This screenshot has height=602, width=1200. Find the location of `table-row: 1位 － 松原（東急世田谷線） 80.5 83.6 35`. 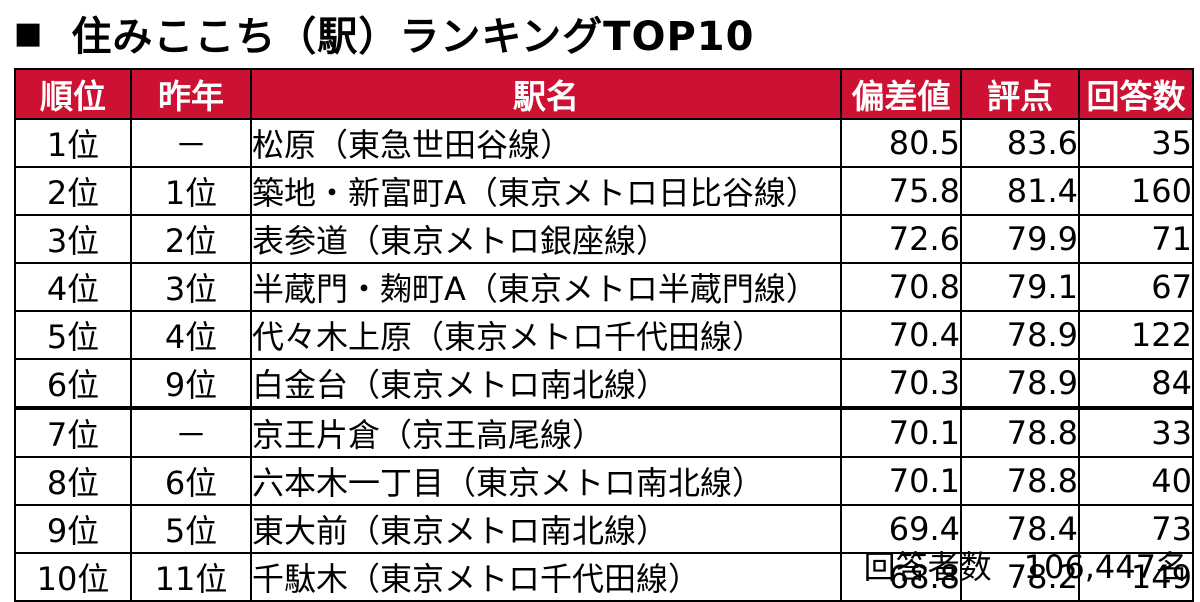

table-row: 1位 － 松原（東急世田谷線） 80.5 83.6 35 is located at coordinates (604, 143).